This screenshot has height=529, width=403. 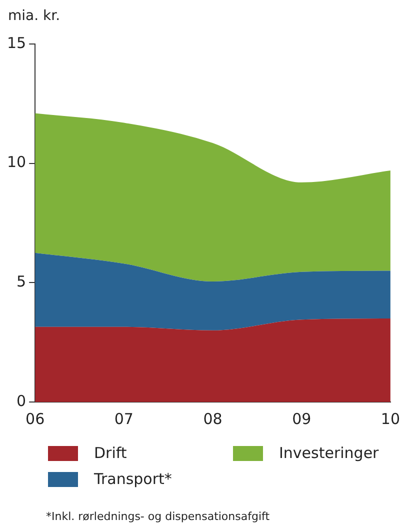 I want to click on text: *Inkl. rørlednings- og dispensationsafgift, so click(x=158, y=516).